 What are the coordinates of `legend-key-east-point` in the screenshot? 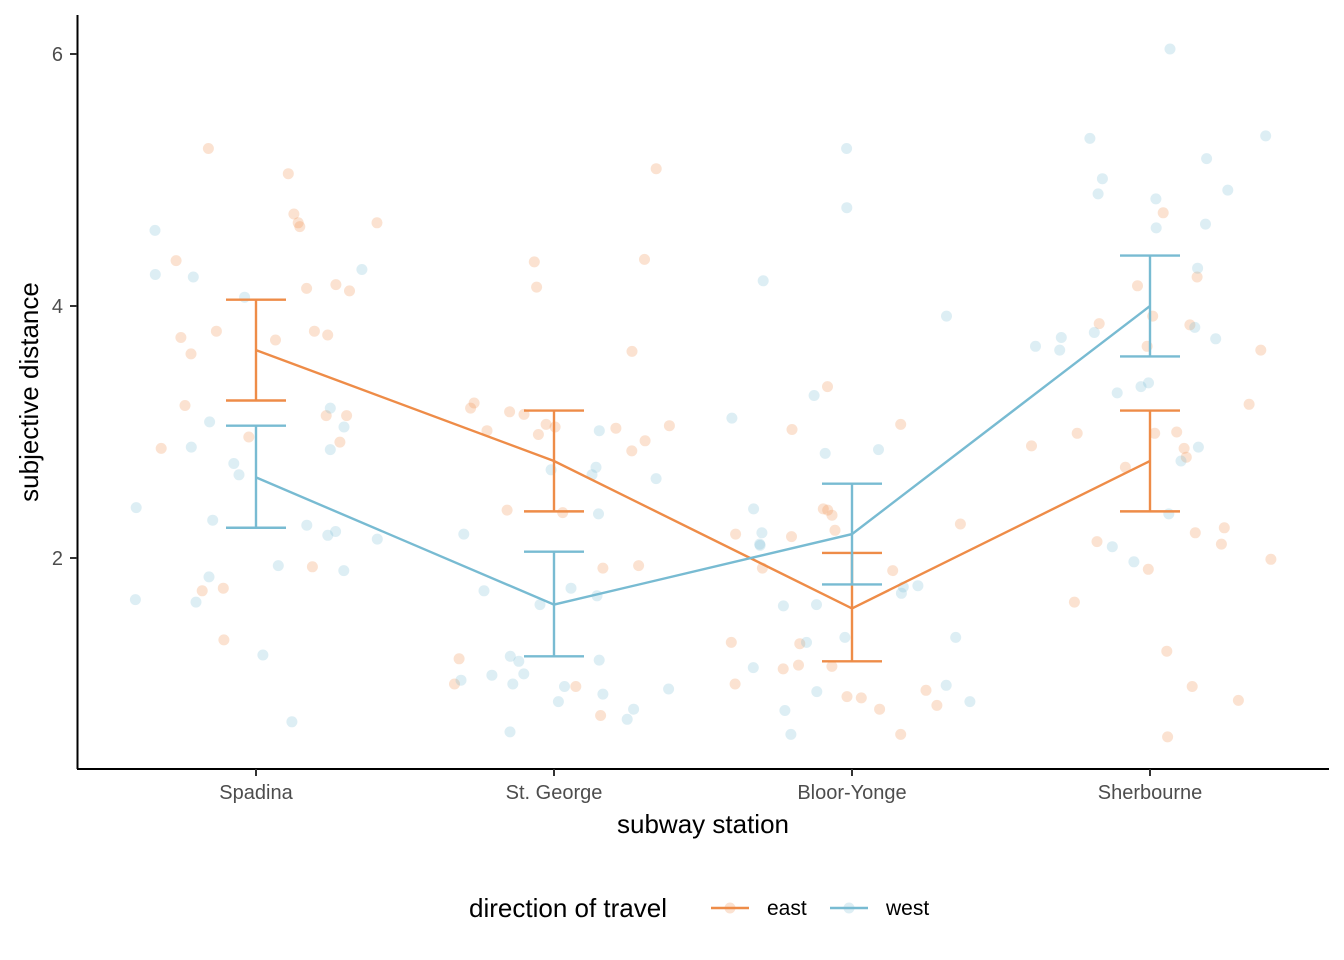 It's located at (730, 908).